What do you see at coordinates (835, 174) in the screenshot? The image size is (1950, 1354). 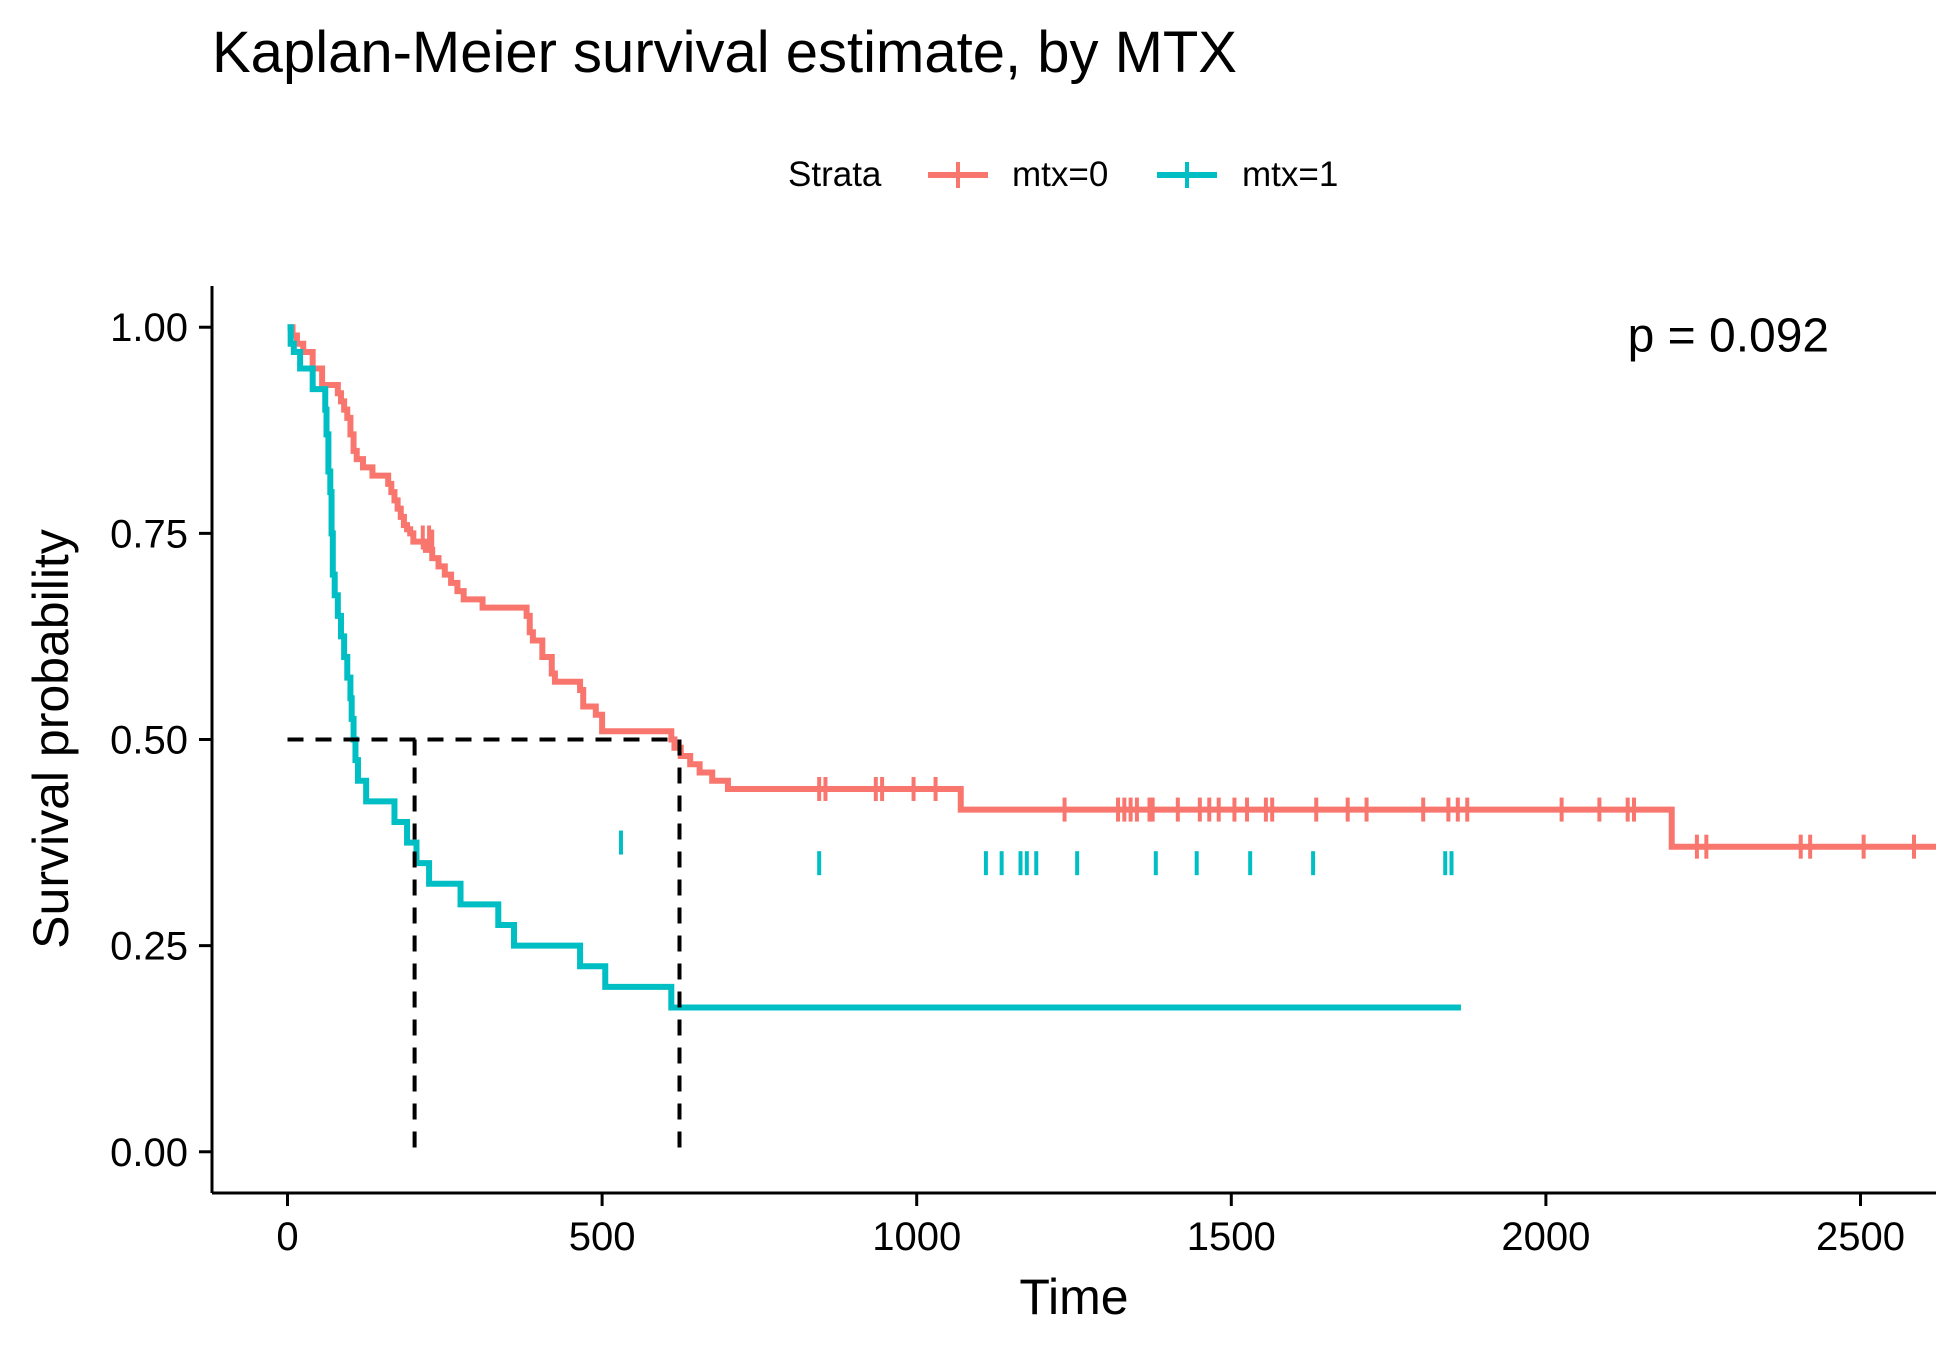 I see `legend-title: Strata` at bounding box center [835, 174].